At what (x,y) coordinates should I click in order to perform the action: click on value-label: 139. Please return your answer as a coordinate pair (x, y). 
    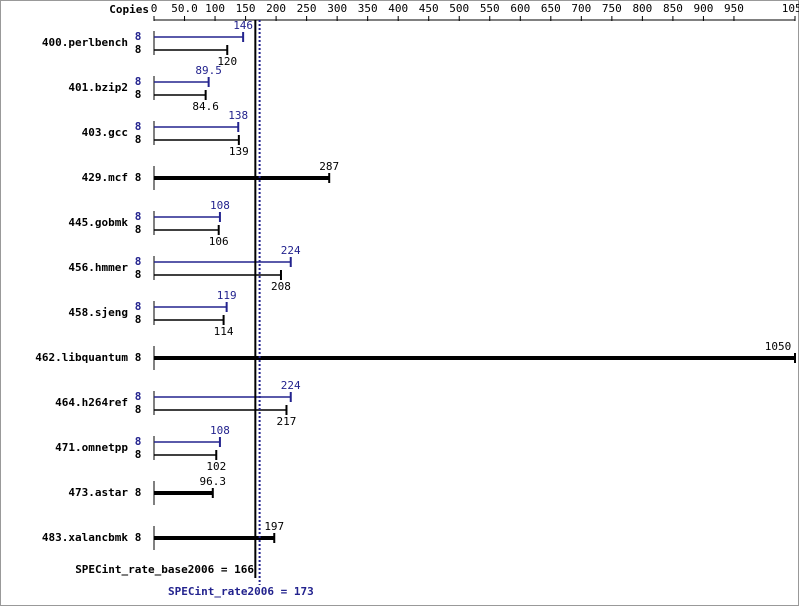
    Looking at the image, I should click on (239, 151).